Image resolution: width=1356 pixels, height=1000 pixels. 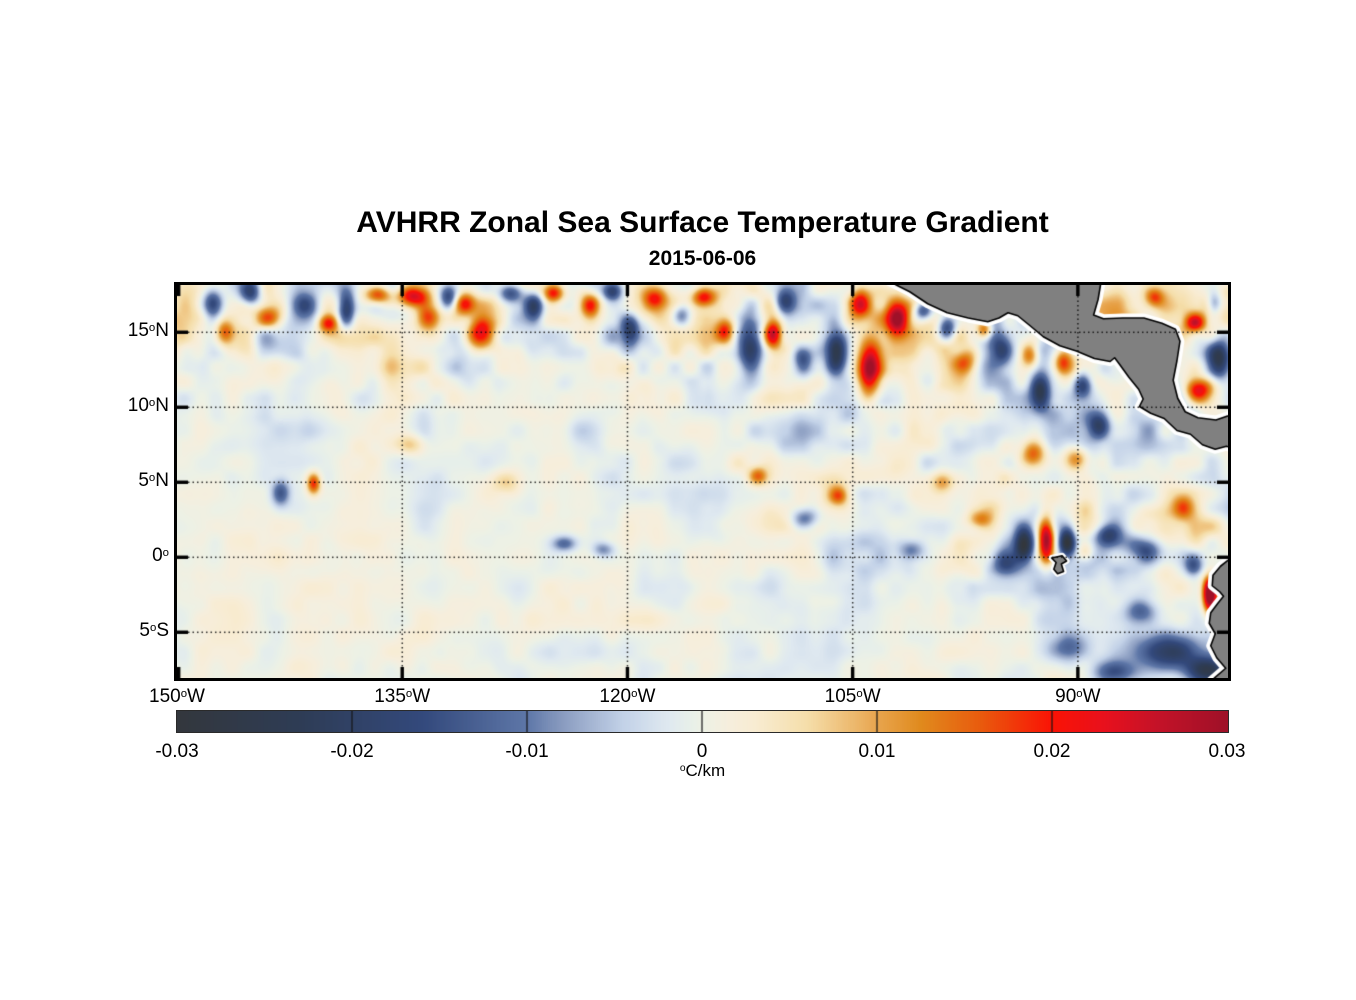 I want to click on x-axis-tick-label: 135oW, so click(x=402, y=696).